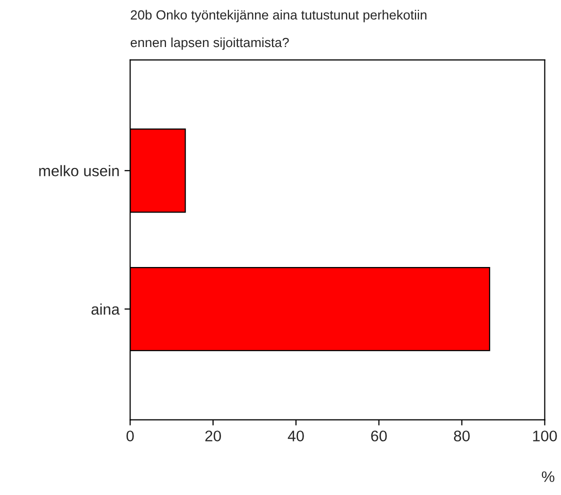 The width and height of the screenshot is (561, 495). I want to click on x-tick-label: 20, so click(213, 436).